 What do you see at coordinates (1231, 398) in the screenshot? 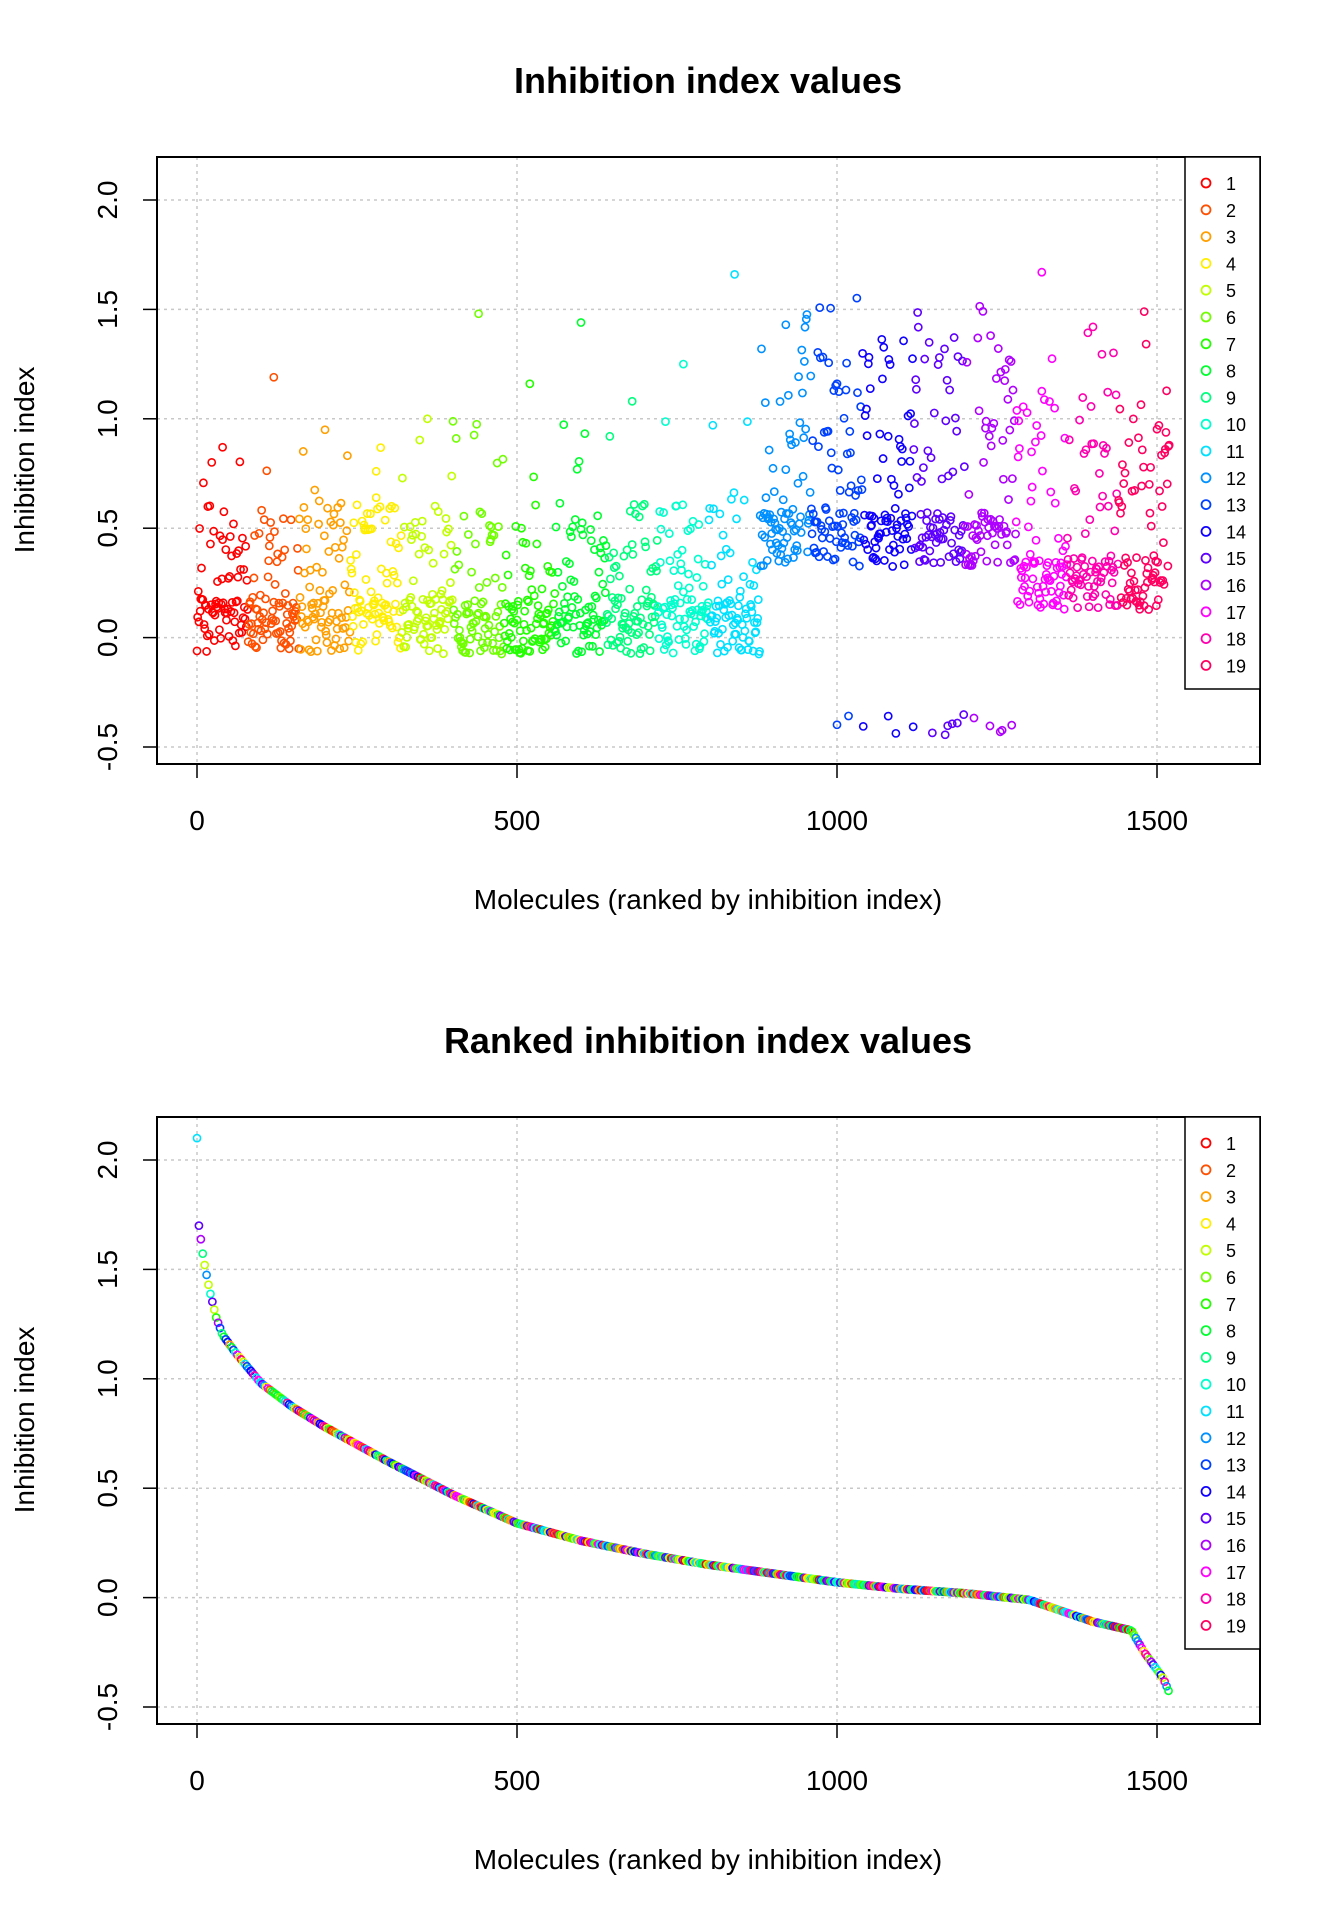
I see `legend-label: 9` at bounding box center [1231, 398].